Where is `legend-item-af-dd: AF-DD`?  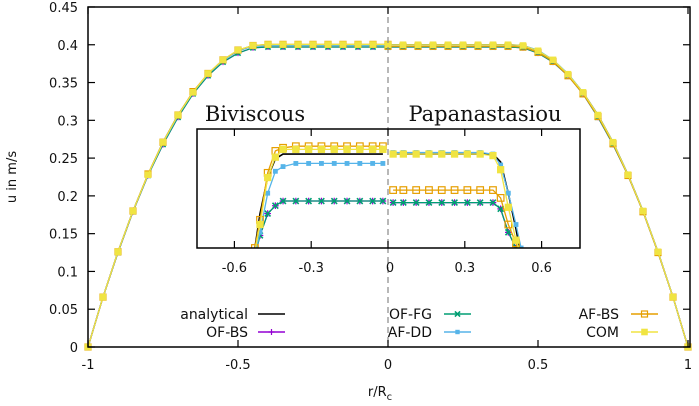
legend-item-af-dd: AF-DD is located at coordinates (429, 333).